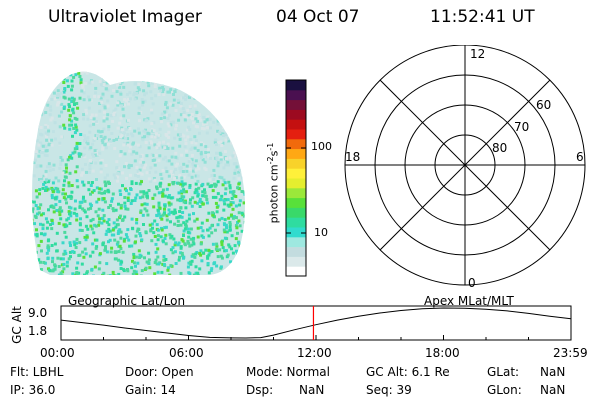 The image size is (600, 400). I want to click on polar-label-60: 60, so click(543, 105).